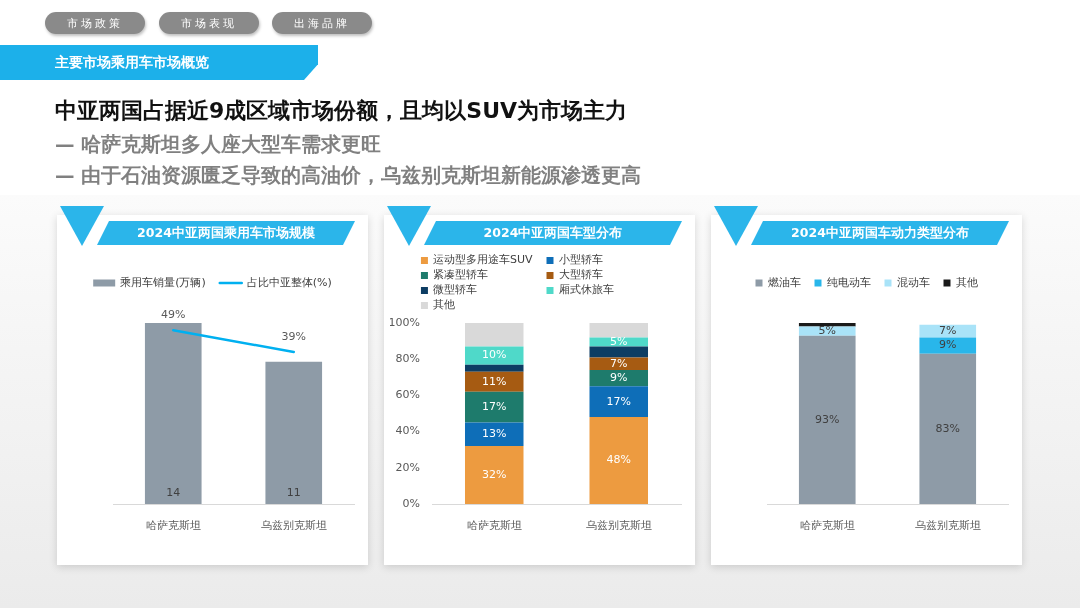  What do you see at coordinates (132, 62) in the screenshot?
I see `text: 主要市场乘用车市场概览` at bounding box center [132, 62].